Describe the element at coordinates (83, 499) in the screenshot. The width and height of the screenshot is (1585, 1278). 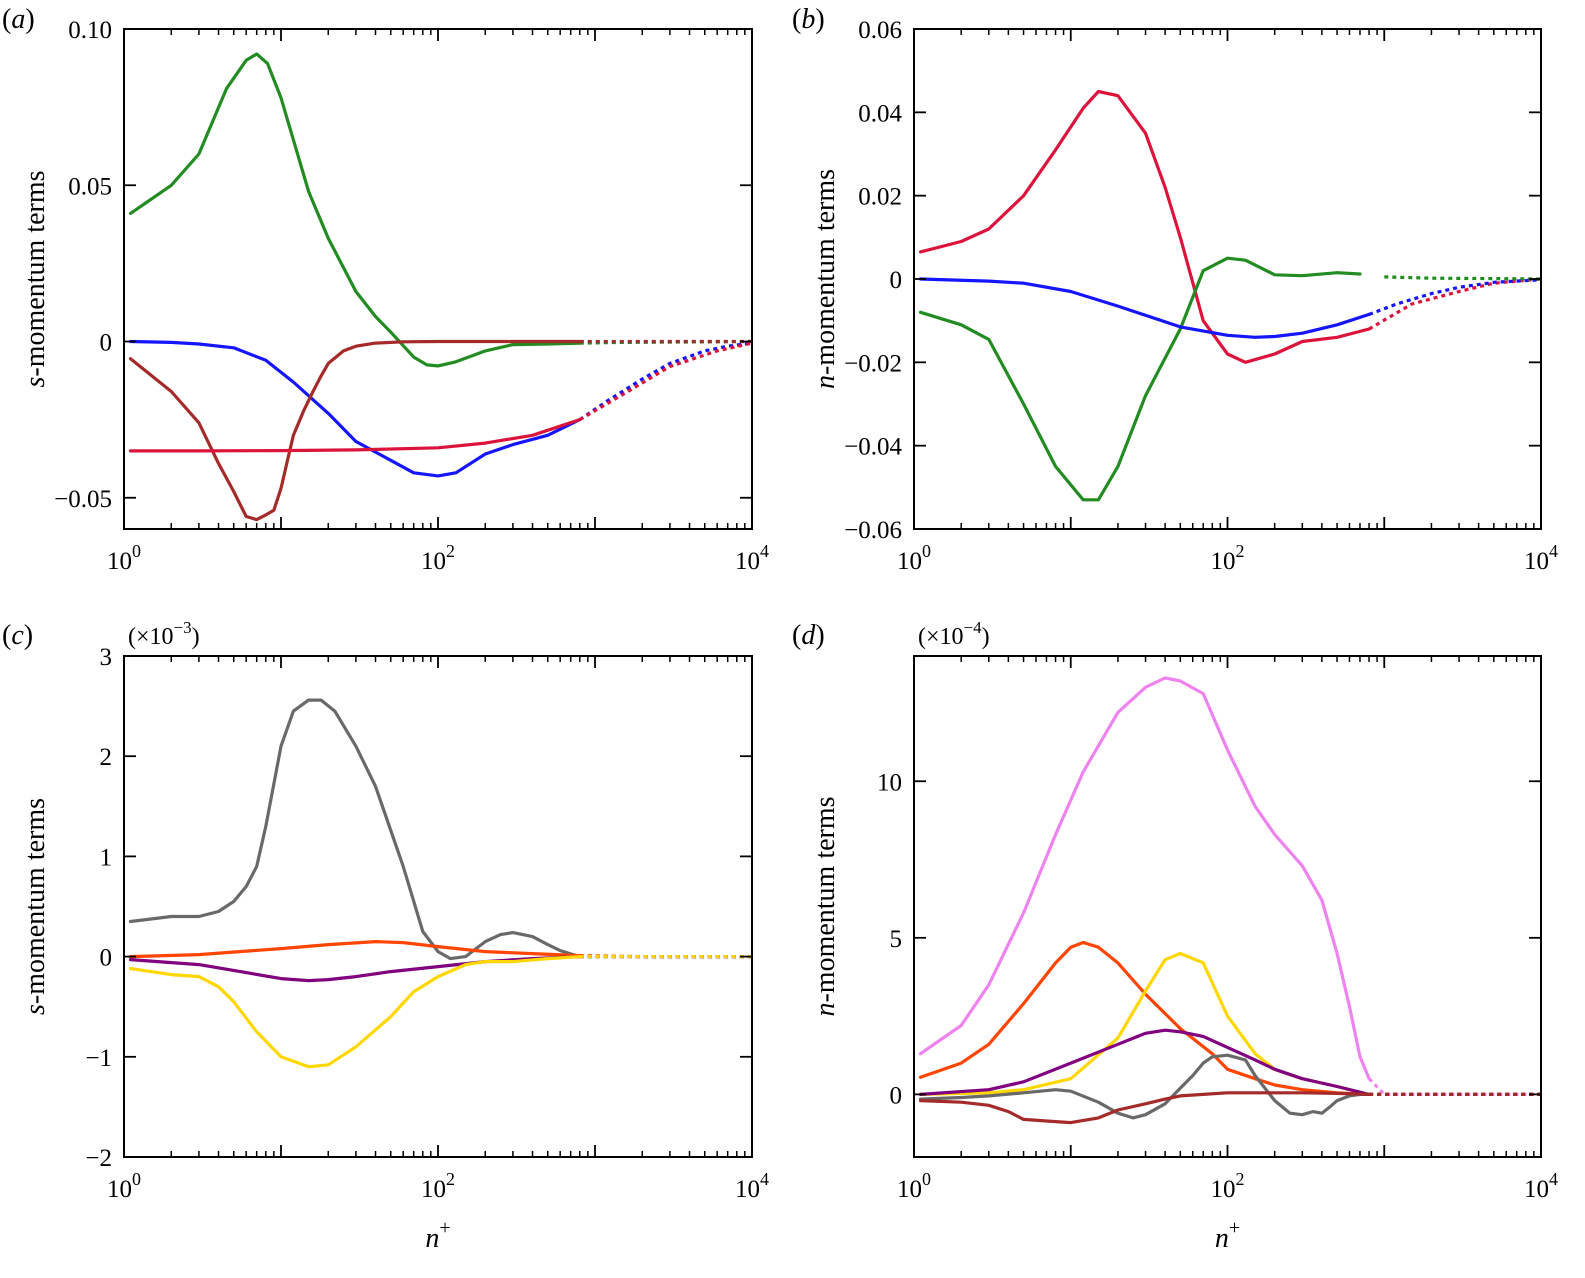
I see `panel-a-y-tick-label: −0.05` at that location.